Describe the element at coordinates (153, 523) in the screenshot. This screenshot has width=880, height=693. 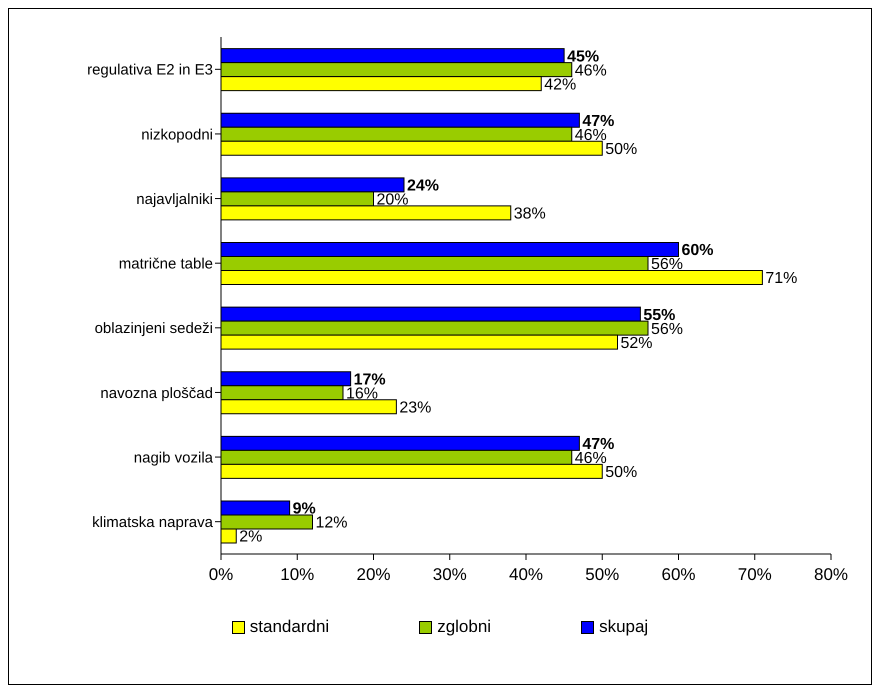
I see `y-tick-label: klimatska naprava` at that location.